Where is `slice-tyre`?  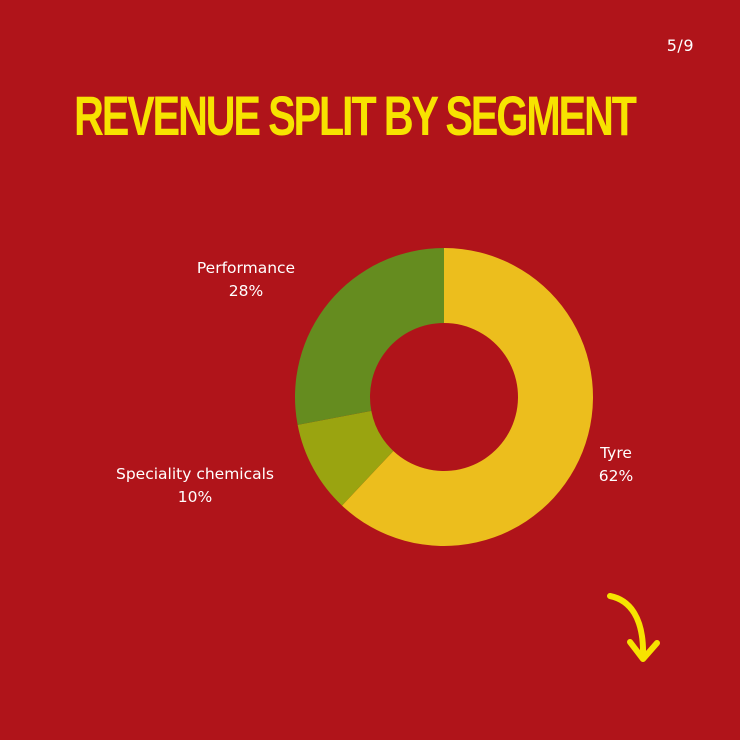
slice-tyre is located at coordinates (467, 397).